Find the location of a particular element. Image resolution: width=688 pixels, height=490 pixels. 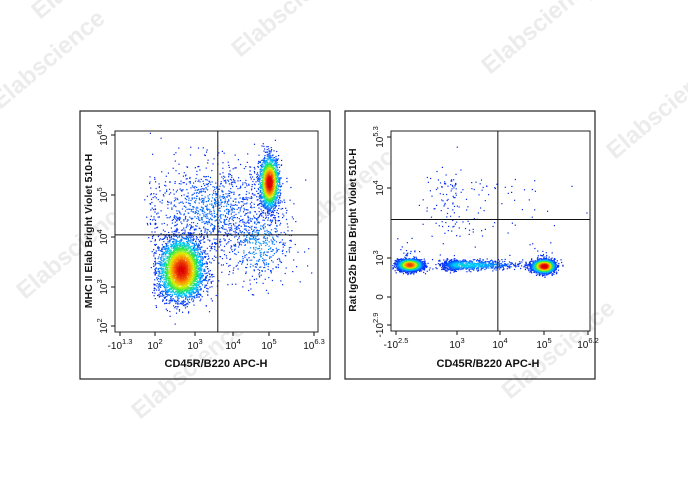

x-axis-ticks: -102.5 10³ 10⁴ 10⁵ 106.2 is located at coordinates (491, 341).